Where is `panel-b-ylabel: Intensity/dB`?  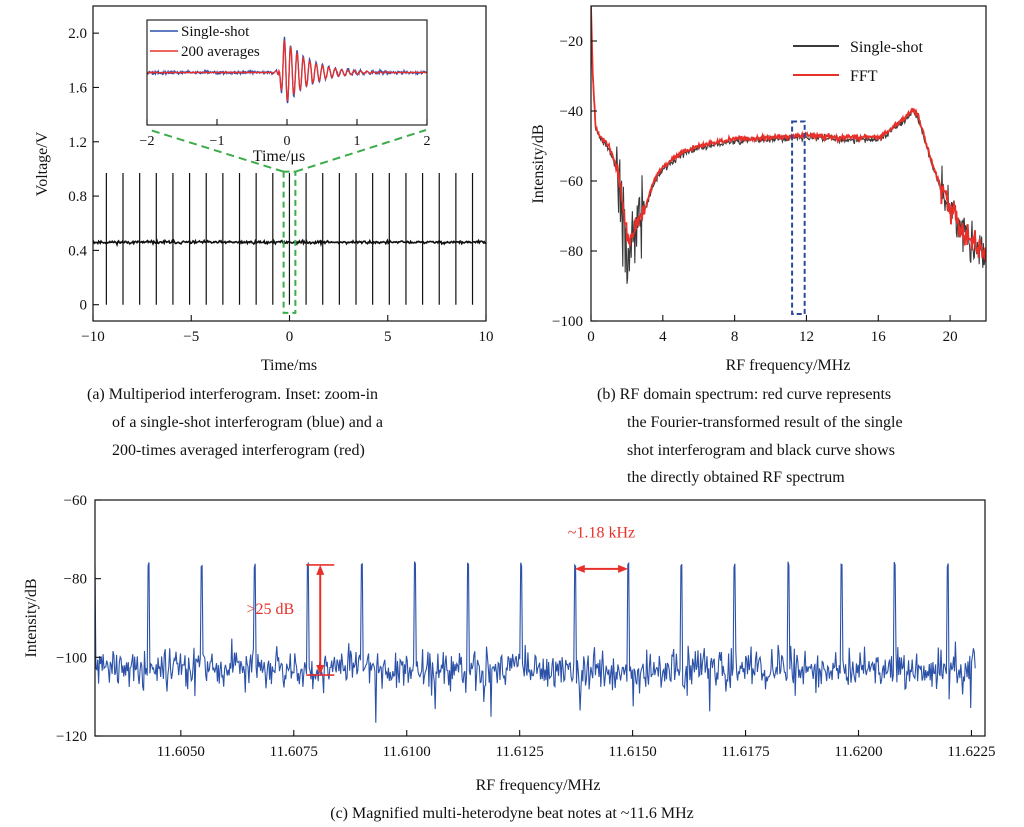
panel-b-ylabel: Intensity/dB is located at coordinates (538, 163).